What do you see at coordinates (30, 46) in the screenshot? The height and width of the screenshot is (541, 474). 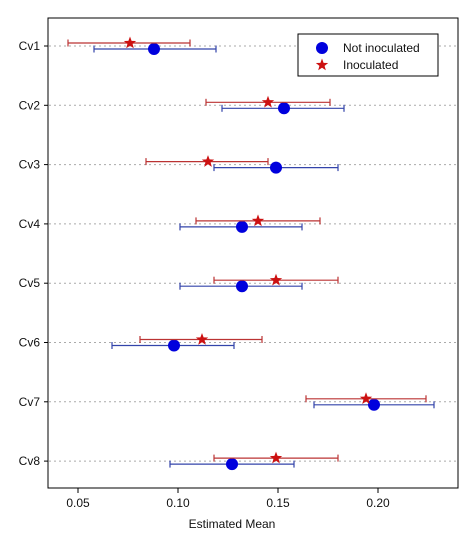 I see `y-tick-label: Cv1` at bounding box center [30, 46].